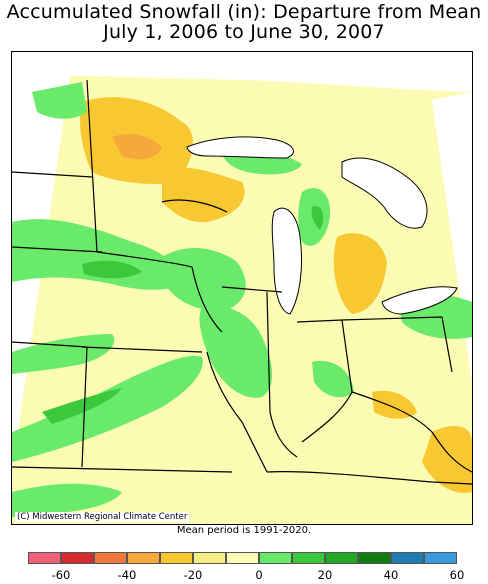 The height and width of the screenshot is (584, 488). I want to click on surplus-region-dakota-north, so click(59, 100).